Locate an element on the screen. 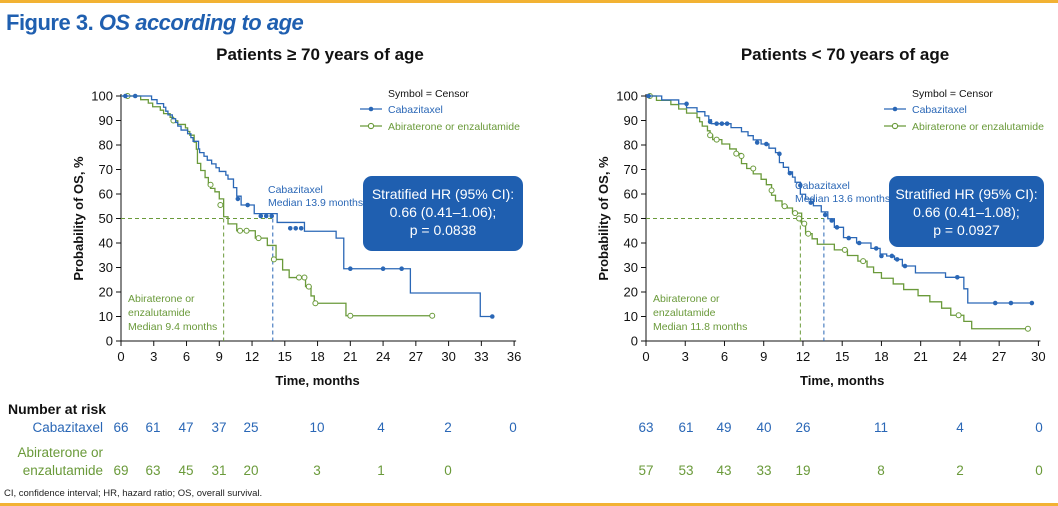 The height and width of the screenshot is (506, 1058). top-rule is located at coordinates (529, 1).